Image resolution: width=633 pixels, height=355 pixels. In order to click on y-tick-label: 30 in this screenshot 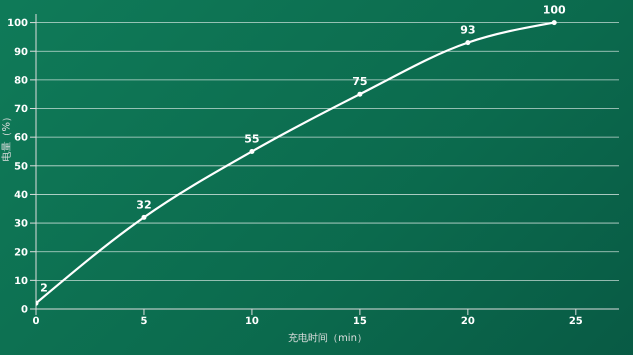, I will do `click(21, 224)`.